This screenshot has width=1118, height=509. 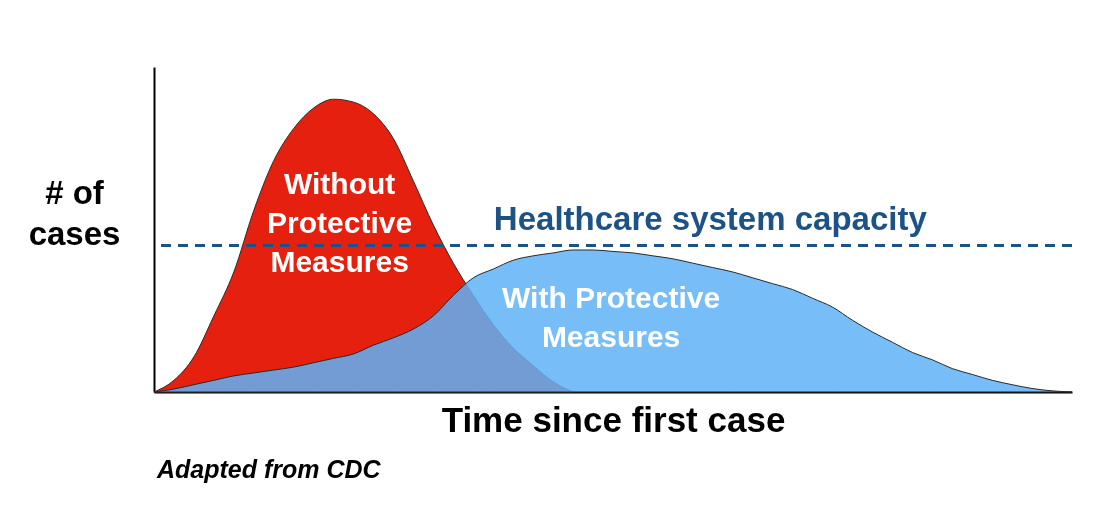 What do you see at coordinates (613, 419) in the screenshot?
I see `x-axis-title: Time since first case` at bounding box center [613, 419].